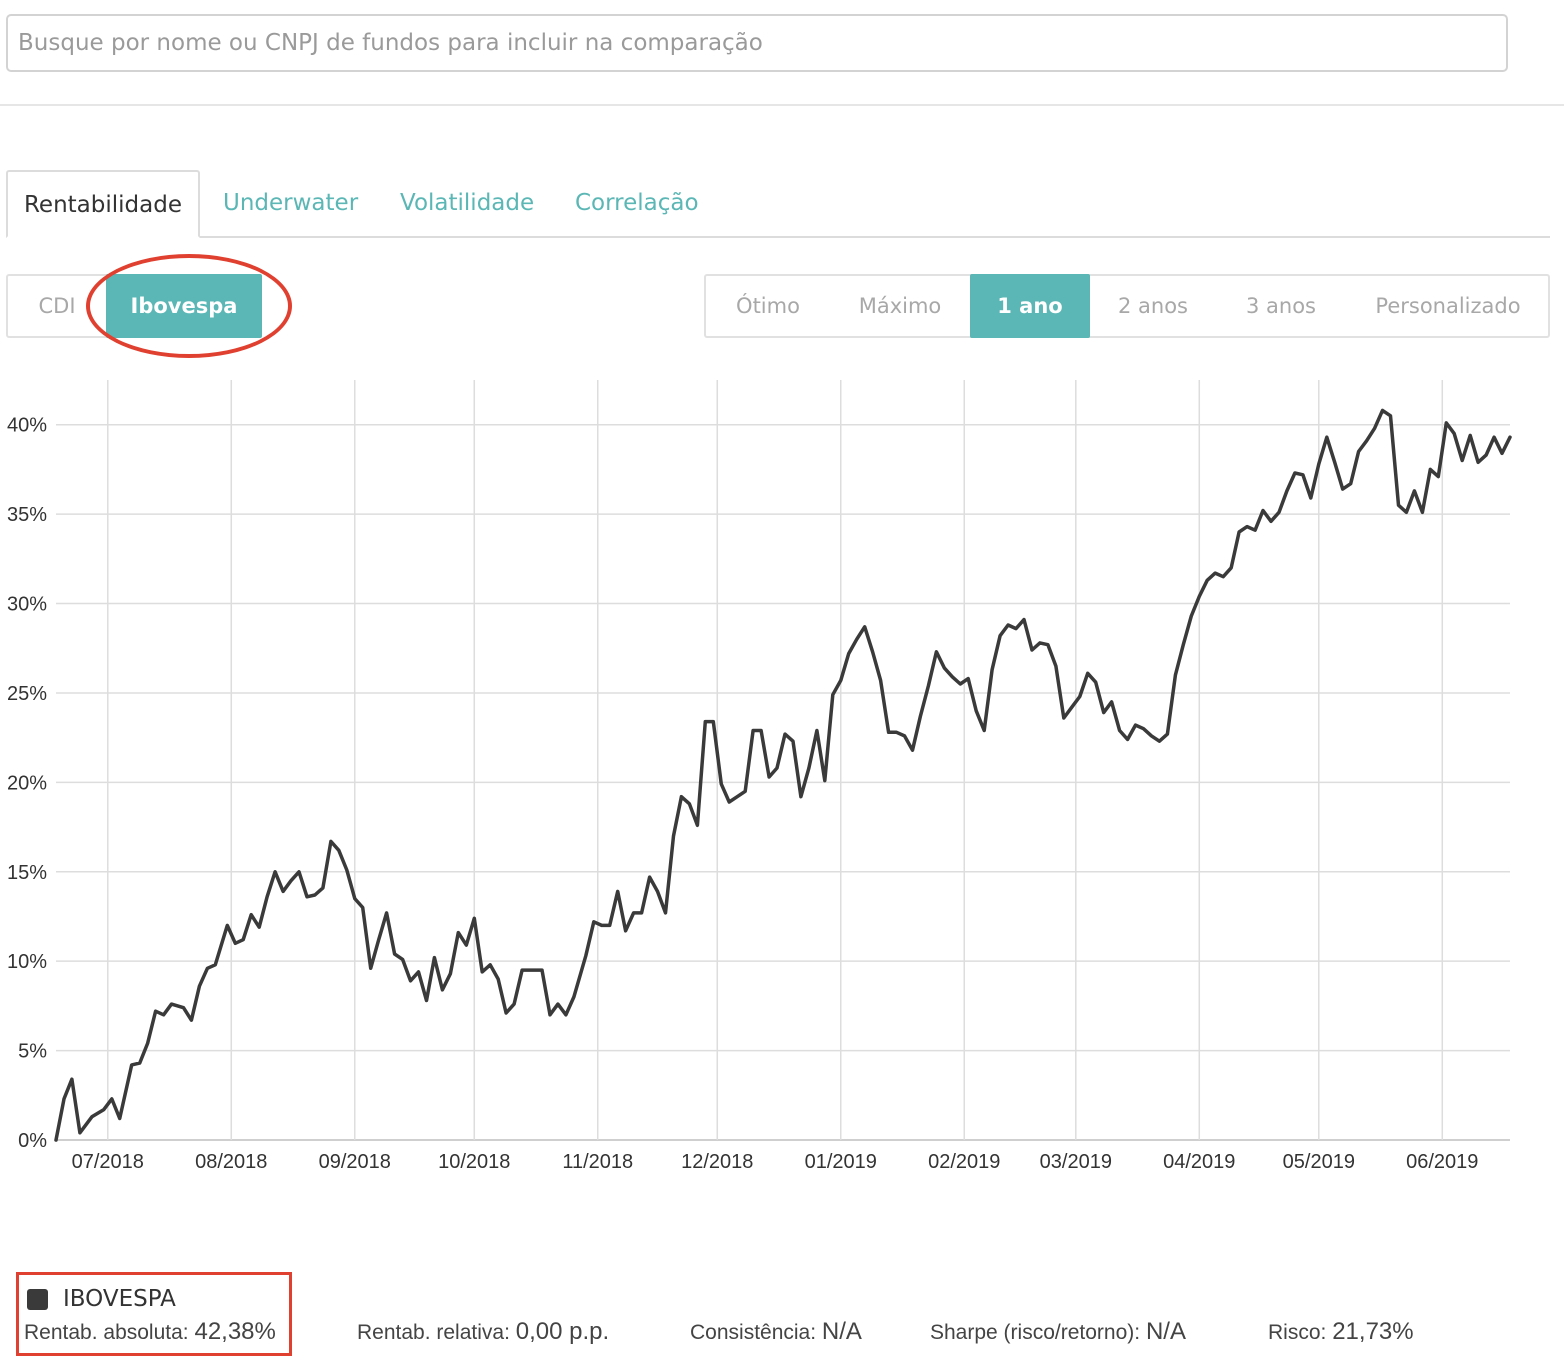 This screenshot has width=1564, height=1362. I want to click on benchmark-cdi-button: CDI, so click(57, 306).